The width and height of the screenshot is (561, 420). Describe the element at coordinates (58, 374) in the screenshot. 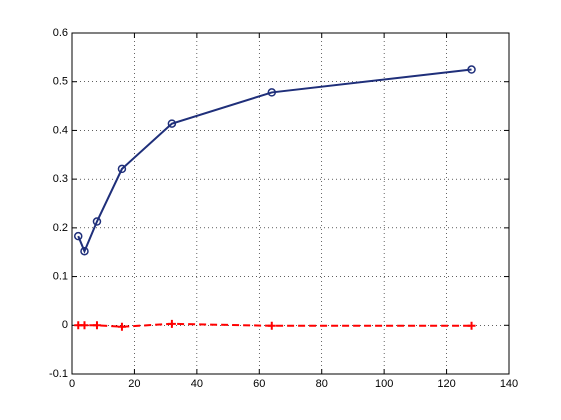

I see `y-tick-label: -0.1` at that location.